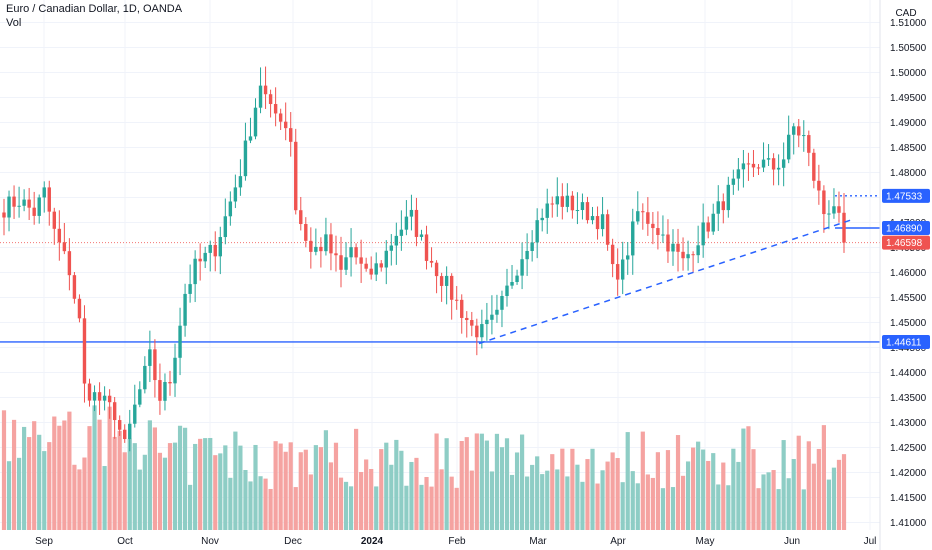 The width and height of the screenshot is (932, 550). What do you see at coordinates (904, 196) in the screenshot?
I see `price-tag-label: 1.47533` at bounding box center [904, 196].